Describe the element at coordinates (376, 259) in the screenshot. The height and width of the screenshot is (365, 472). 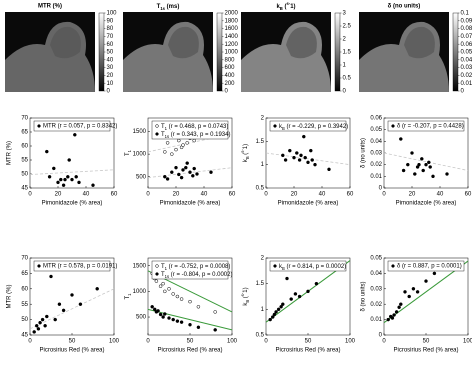
I see `y-tick-label: 0.05` at that location.